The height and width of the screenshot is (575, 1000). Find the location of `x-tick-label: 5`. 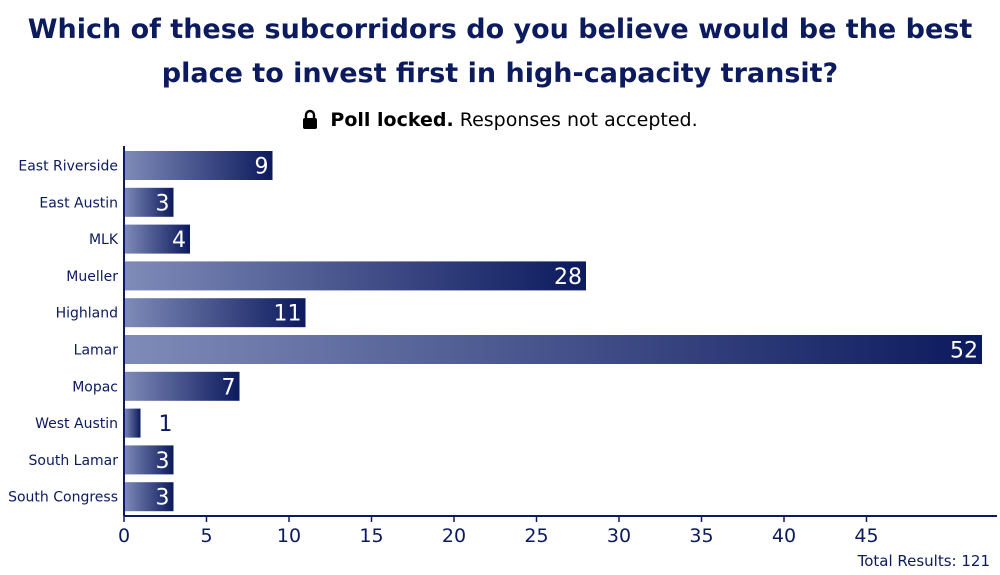

x-tick-label: 5 is located at coordinates (206, 536).